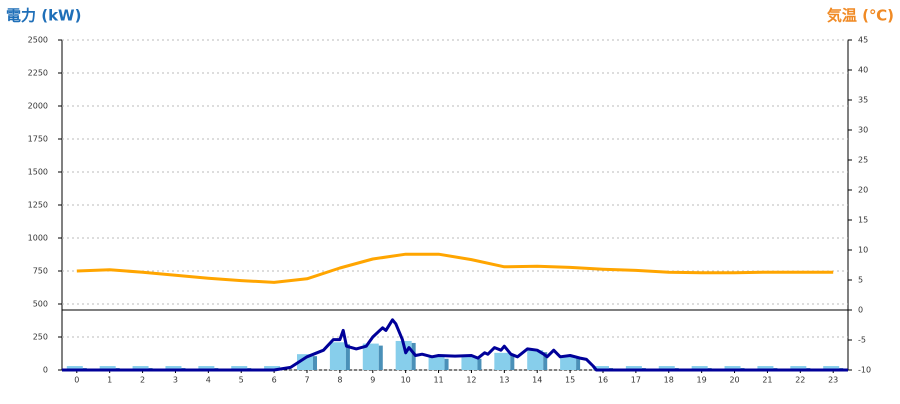 The width and height of the screenshot is (900, 404). What do you see at coordinates (864, 370) in the screenshot?
I see `y2-tick-label: -10` at bounding box center [864, 370].